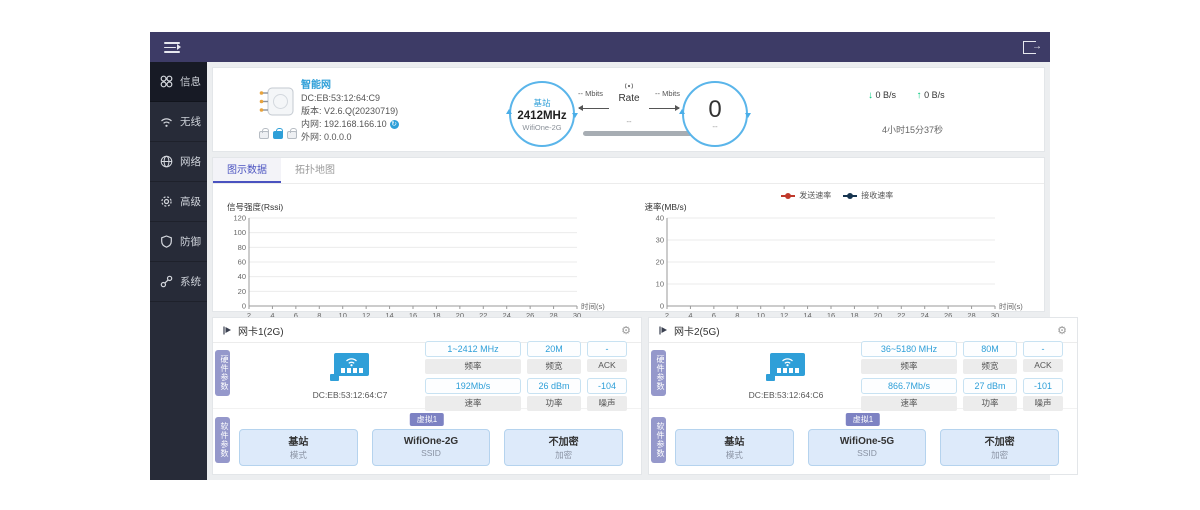 The width and height of the screenshot is (1200, 510). I want to click on rate-chart-title: 速率(MB/s), so click(665, 207).